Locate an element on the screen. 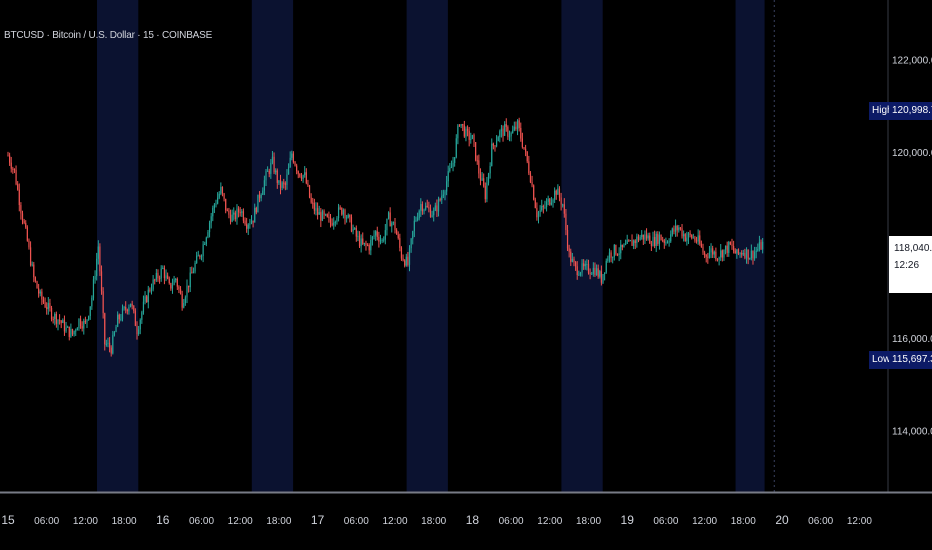 This screenshot has width=932, height=550. price-tick-label: 114,000.00 is located at coordinates (912, 432).